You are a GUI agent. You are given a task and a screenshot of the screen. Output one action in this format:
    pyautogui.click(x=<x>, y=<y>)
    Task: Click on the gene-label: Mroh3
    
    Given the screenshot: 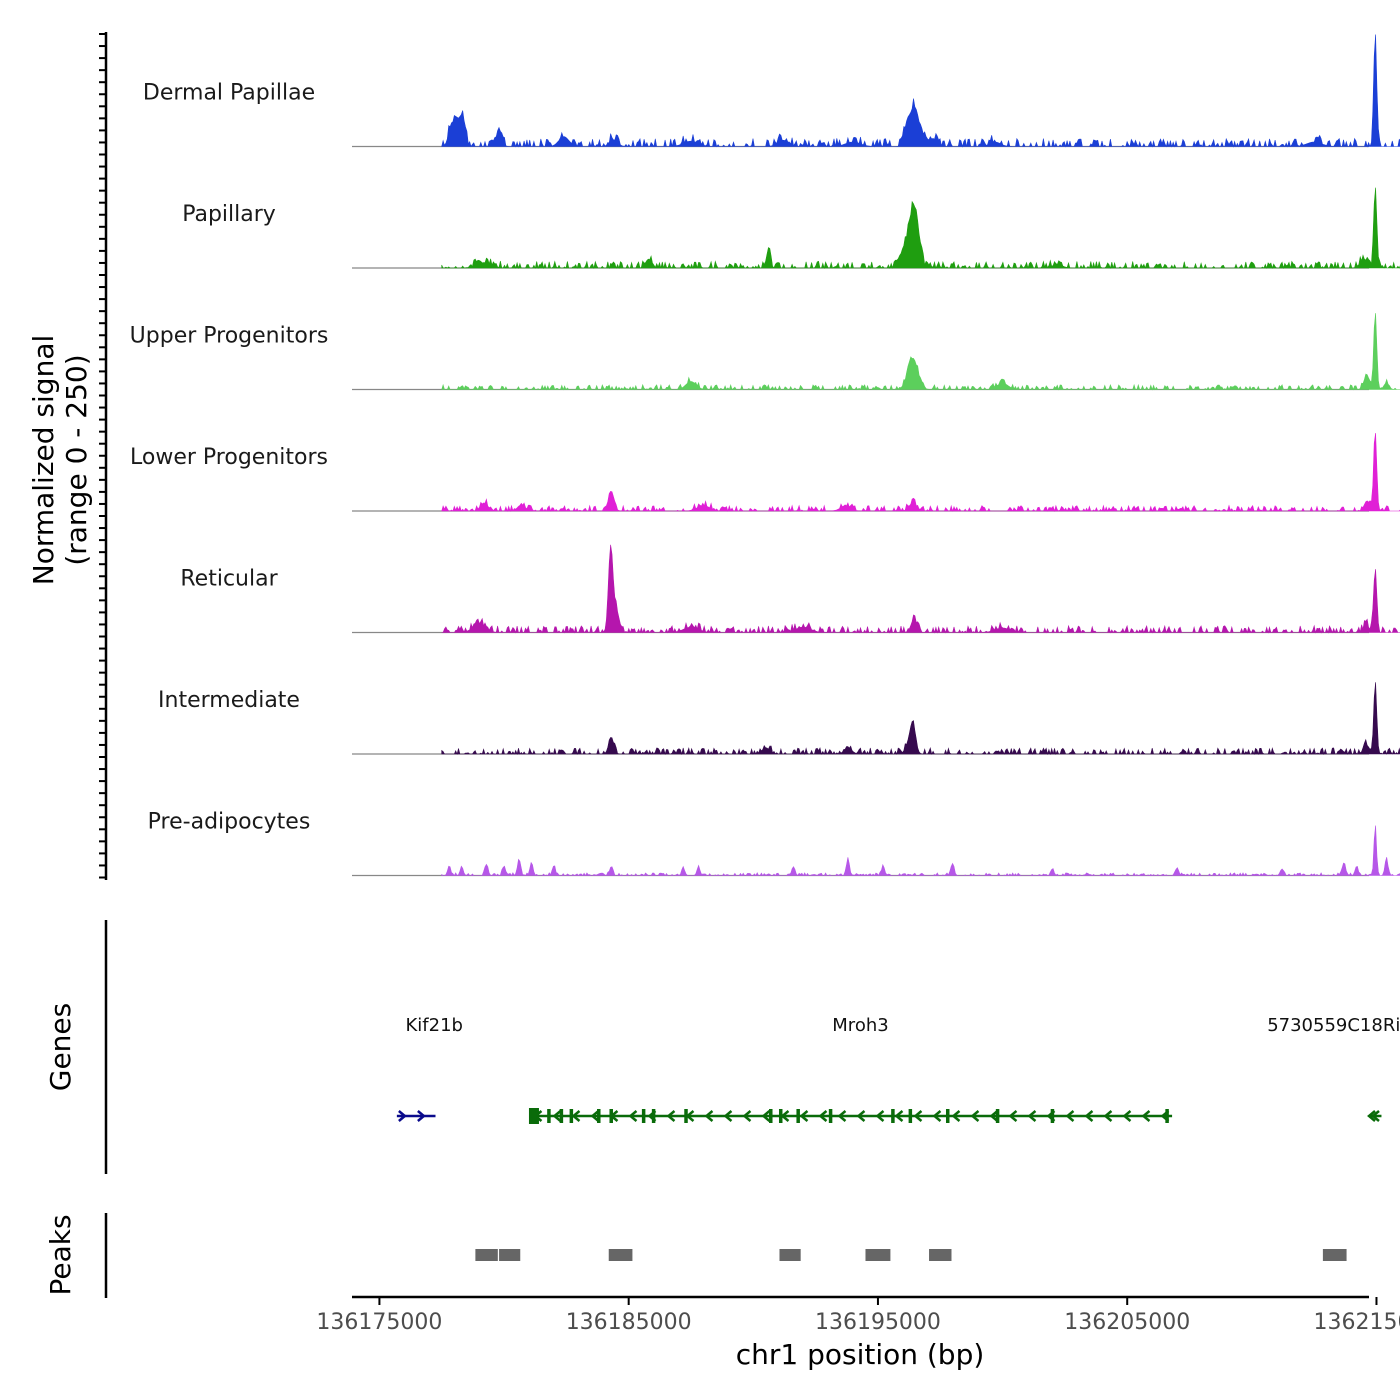 What is the action you would take?
    pyautogui.click(x=860, y=1025)
    